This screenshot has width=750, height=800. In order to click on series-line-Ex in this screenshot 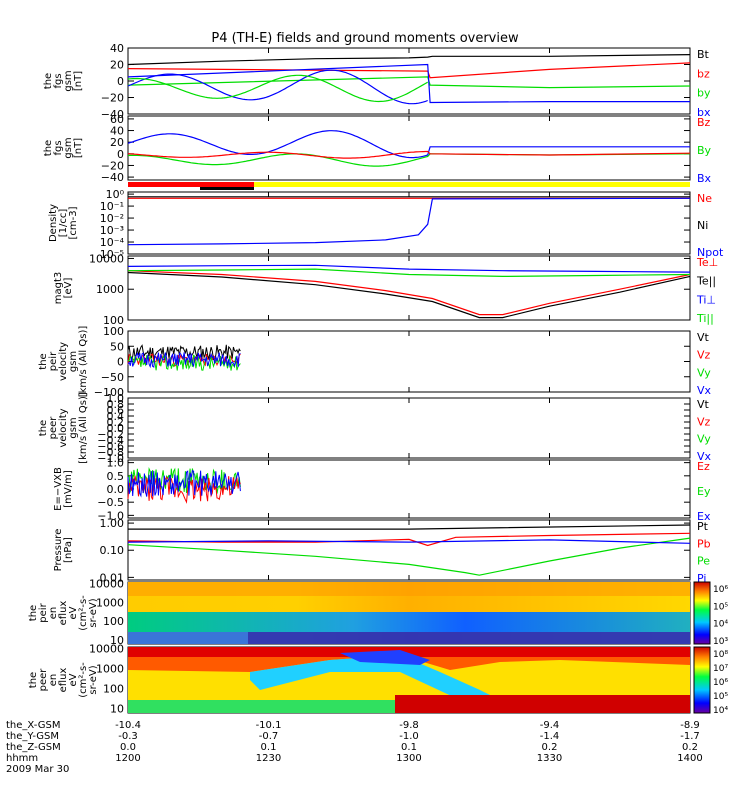, I will do `click(184, 484)`.